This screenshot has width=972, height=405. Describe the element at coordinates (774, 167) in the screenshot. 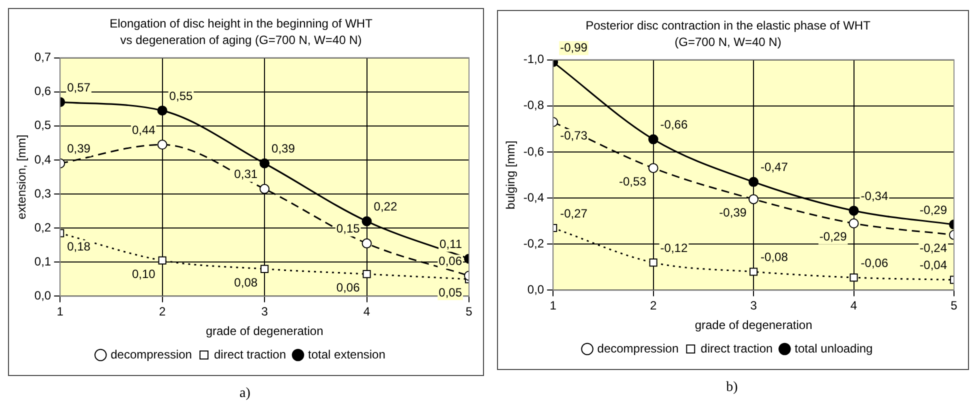

I see `data-label: -0,47` at that location.